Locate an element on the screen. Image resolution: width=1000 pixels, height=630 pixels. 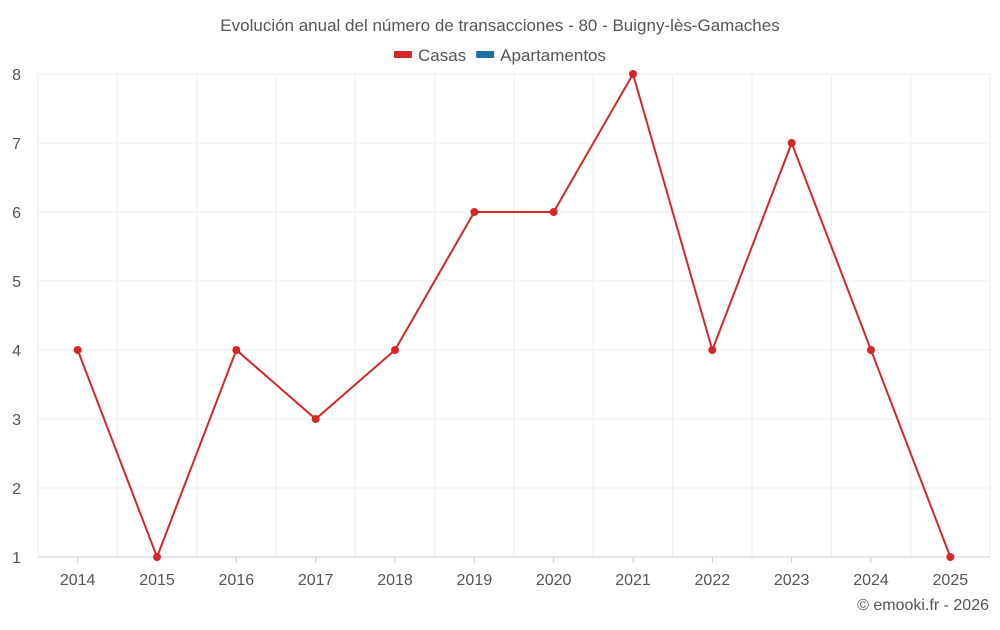
x-tick-label: 2015 is located at coordinates (157, 580).